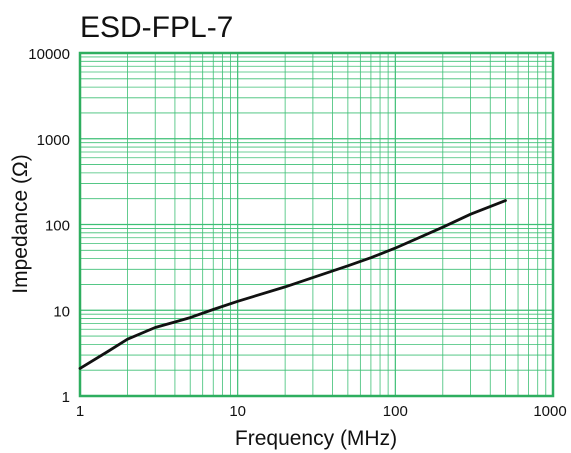 This screenshot has width=571, height=453. I want to click on x-axis-label: Frequency (MHz), so click(316, 438).